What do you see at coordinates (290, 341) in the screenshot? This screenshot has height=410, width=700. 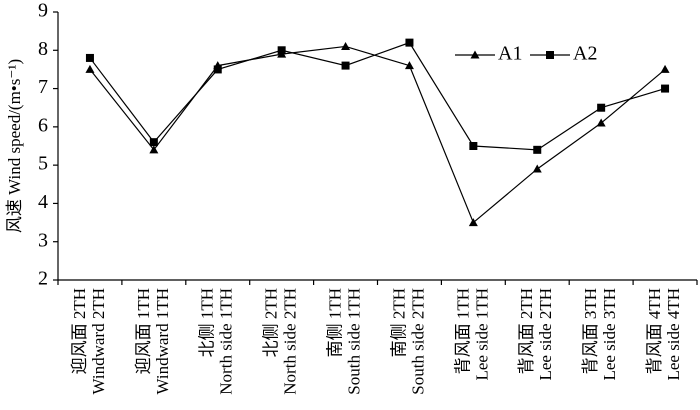 I see `x-tick-label: North side 2TH` at bounding box center [290, 341].